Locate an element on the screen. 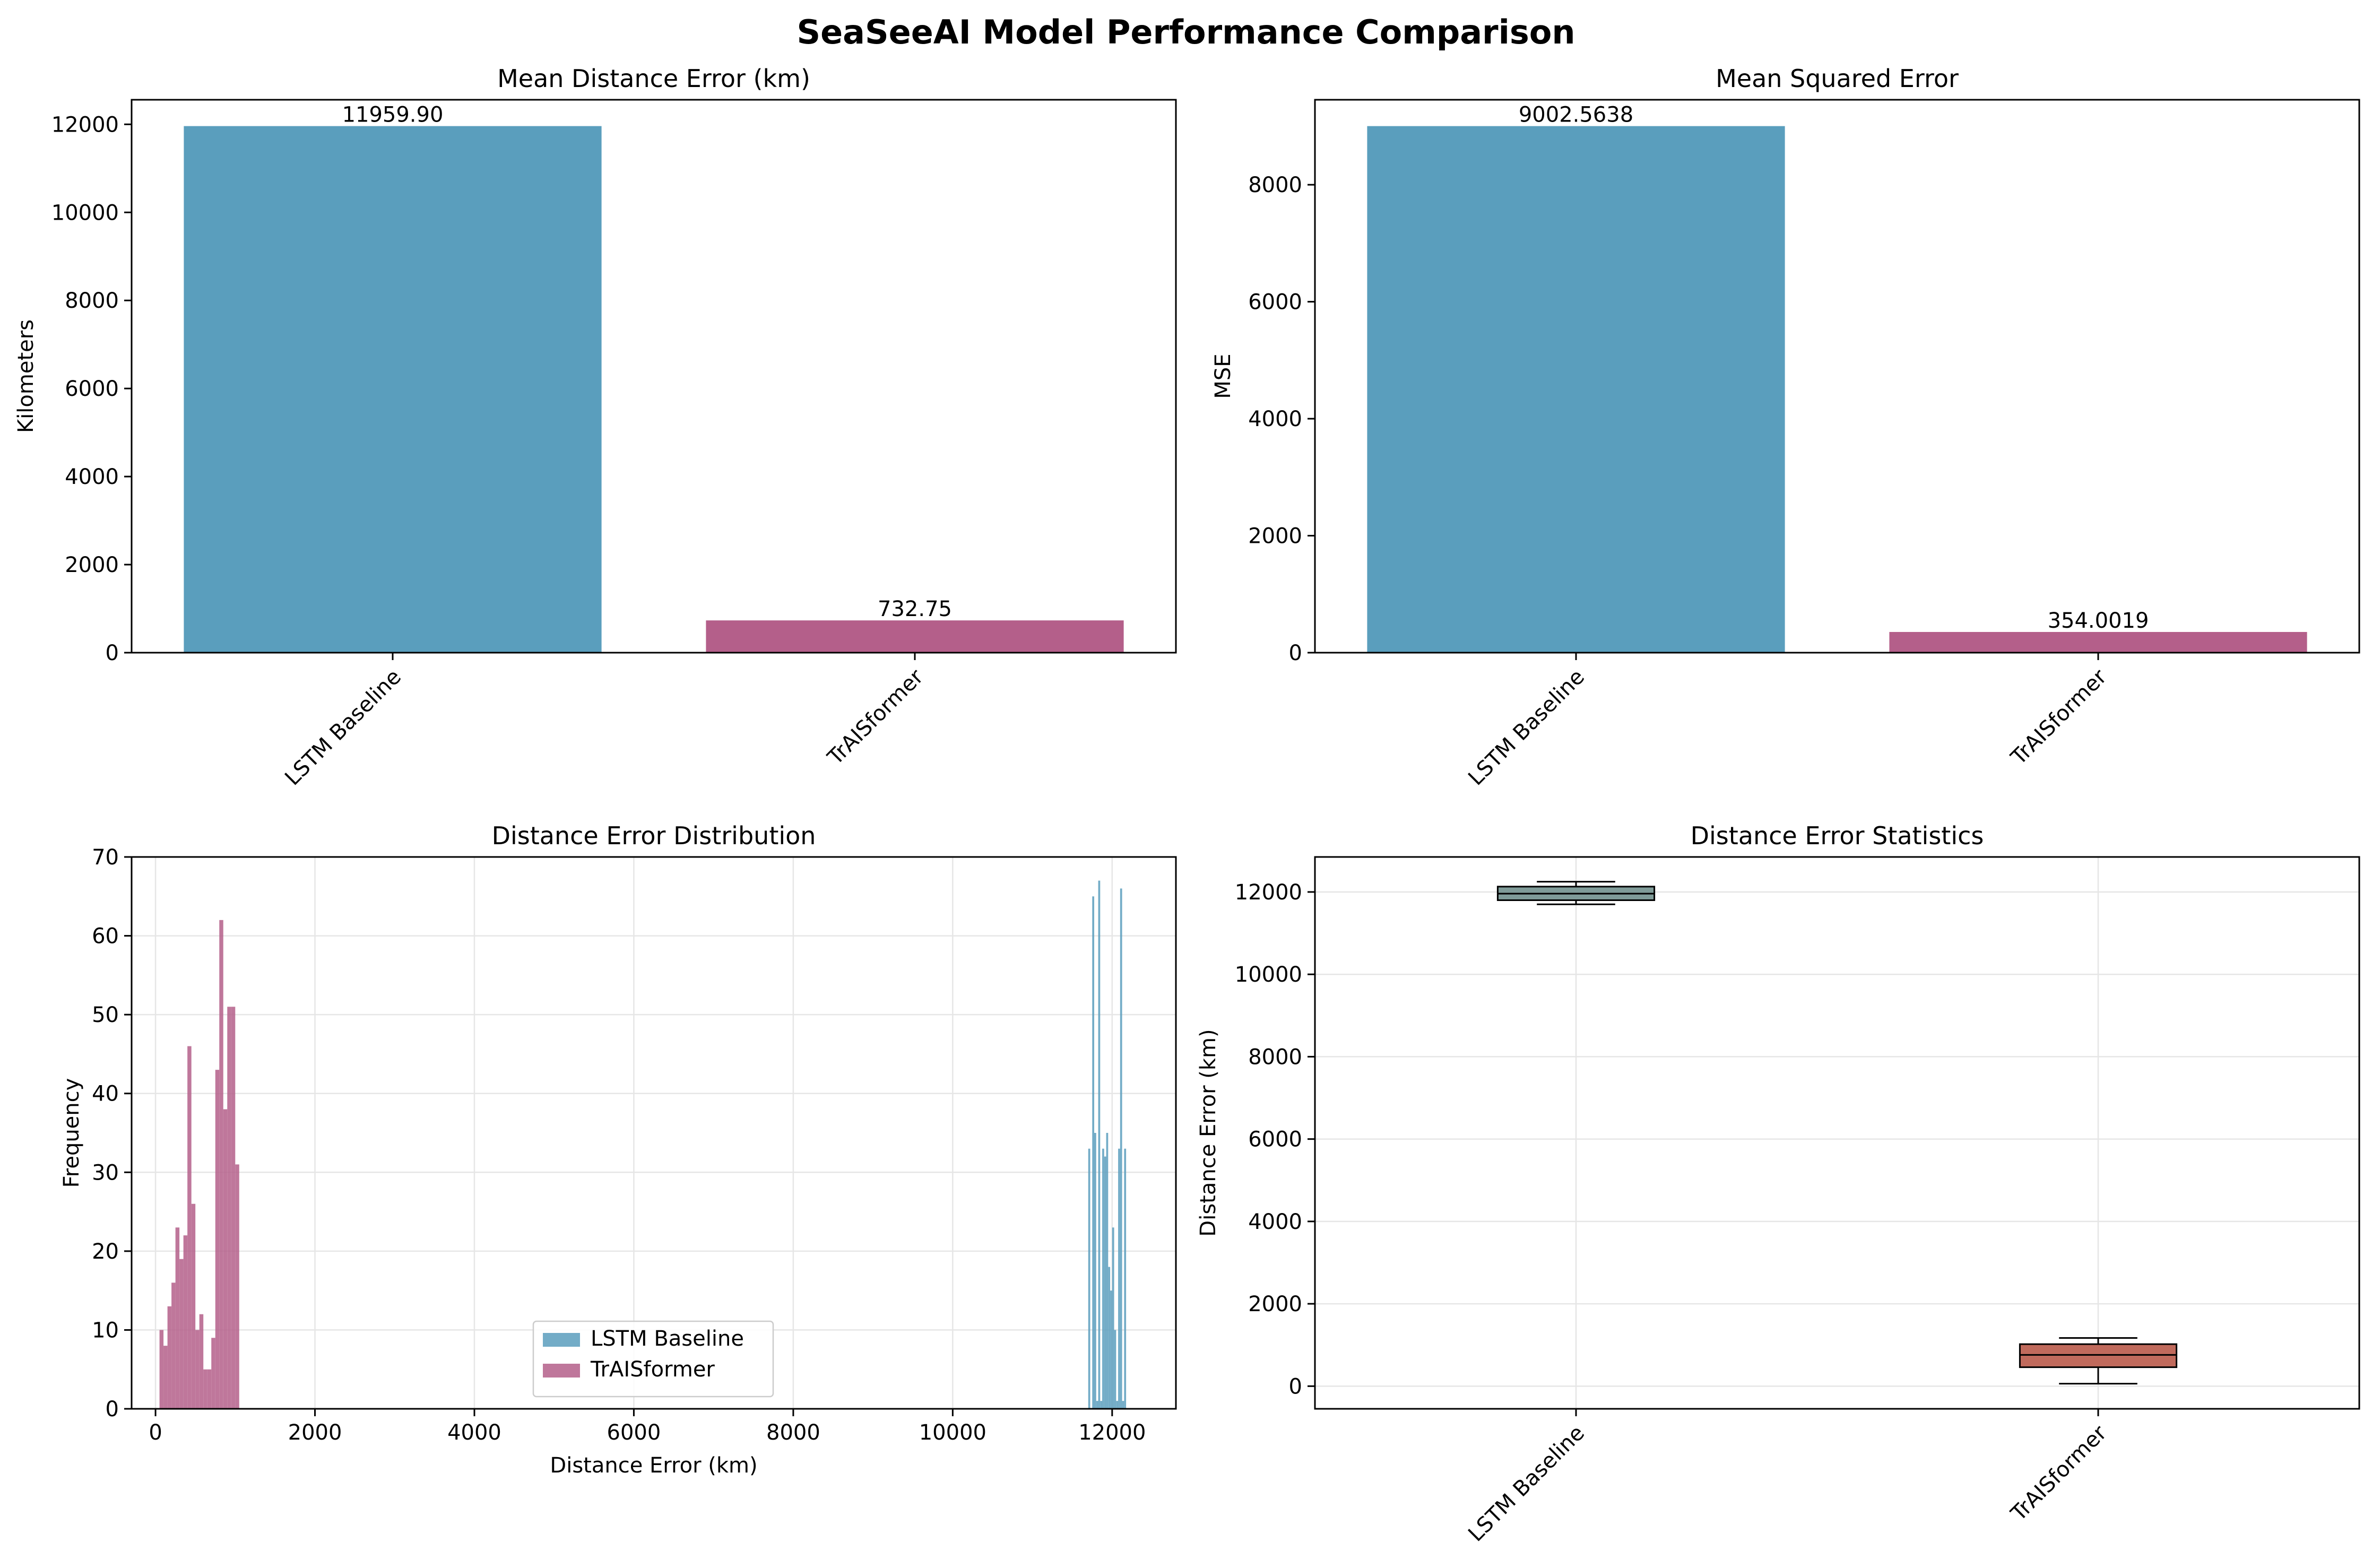  x-tick-label: 10000 is located at coordinates (952, 1432).